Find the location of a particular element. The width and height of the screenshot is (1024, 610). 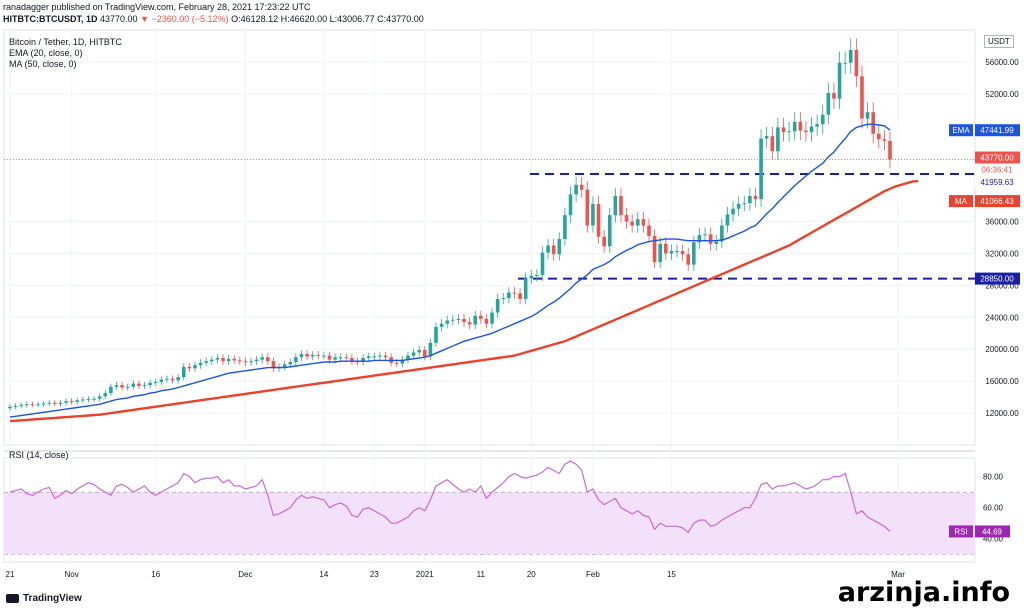

symbol-label: HITBTC:BTCUSDT, 1D is located at coordinates (50, 19).